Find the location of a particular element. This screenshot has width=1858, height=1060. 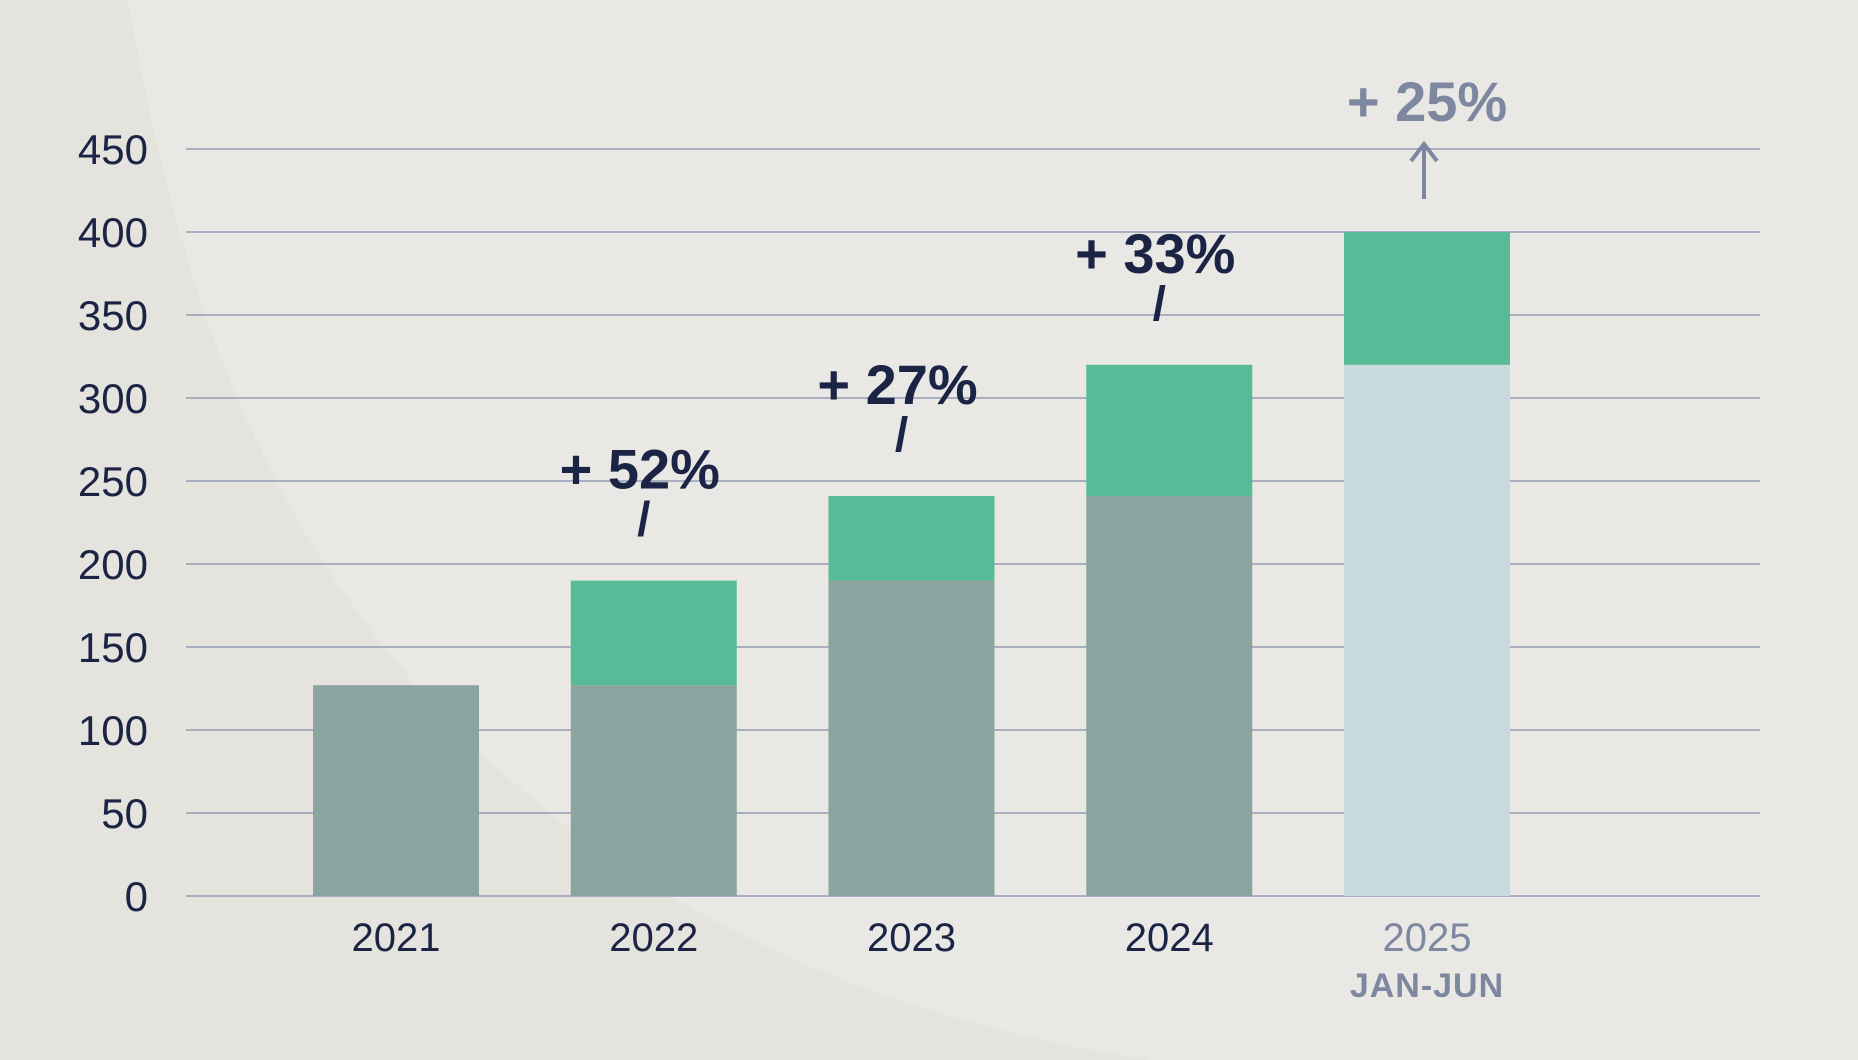

annotation-slash-2022: / is located at coordinates (643, 520).